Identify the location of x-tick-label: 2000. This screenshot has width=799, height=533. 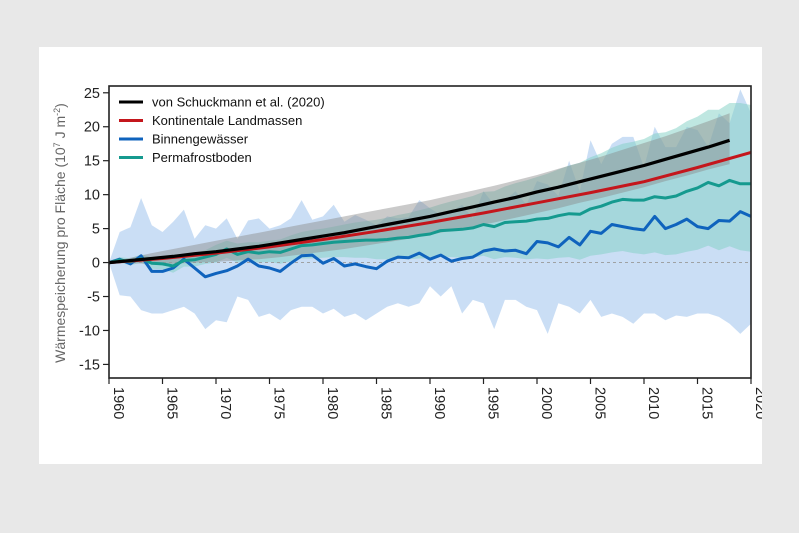
(546, 403).